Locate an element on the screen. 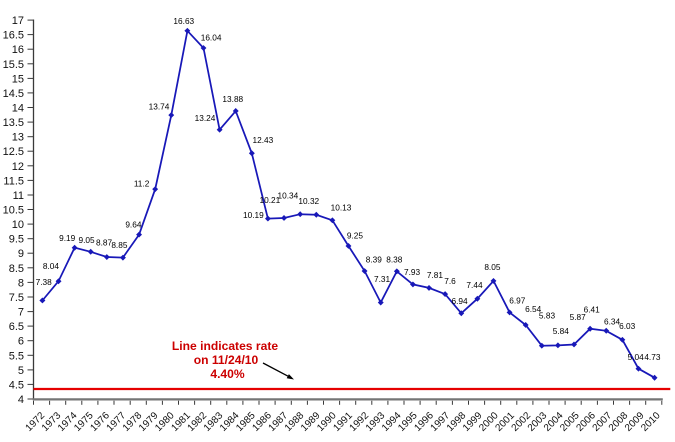 The height and width of the screenshot is (442, 675). svg-text: 10.32 is located at coordinates (308, 201).